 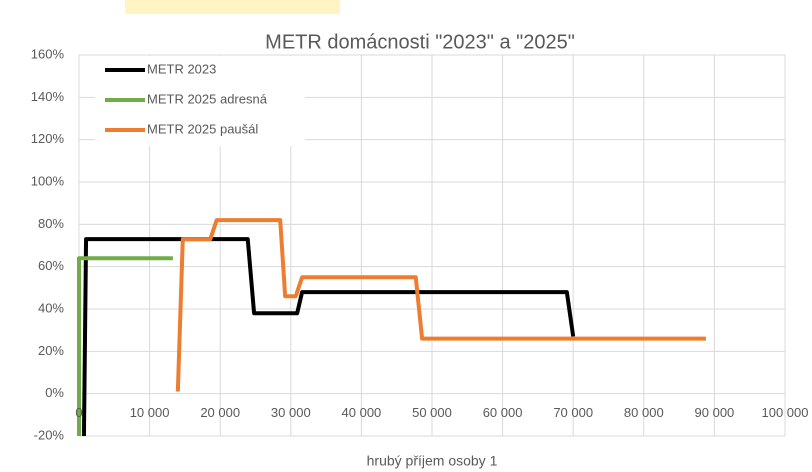 What do you see at coordinates (48, 96) in the screenshot?
I see `y-tick-label: 140%` at bounding box center [48, 96].